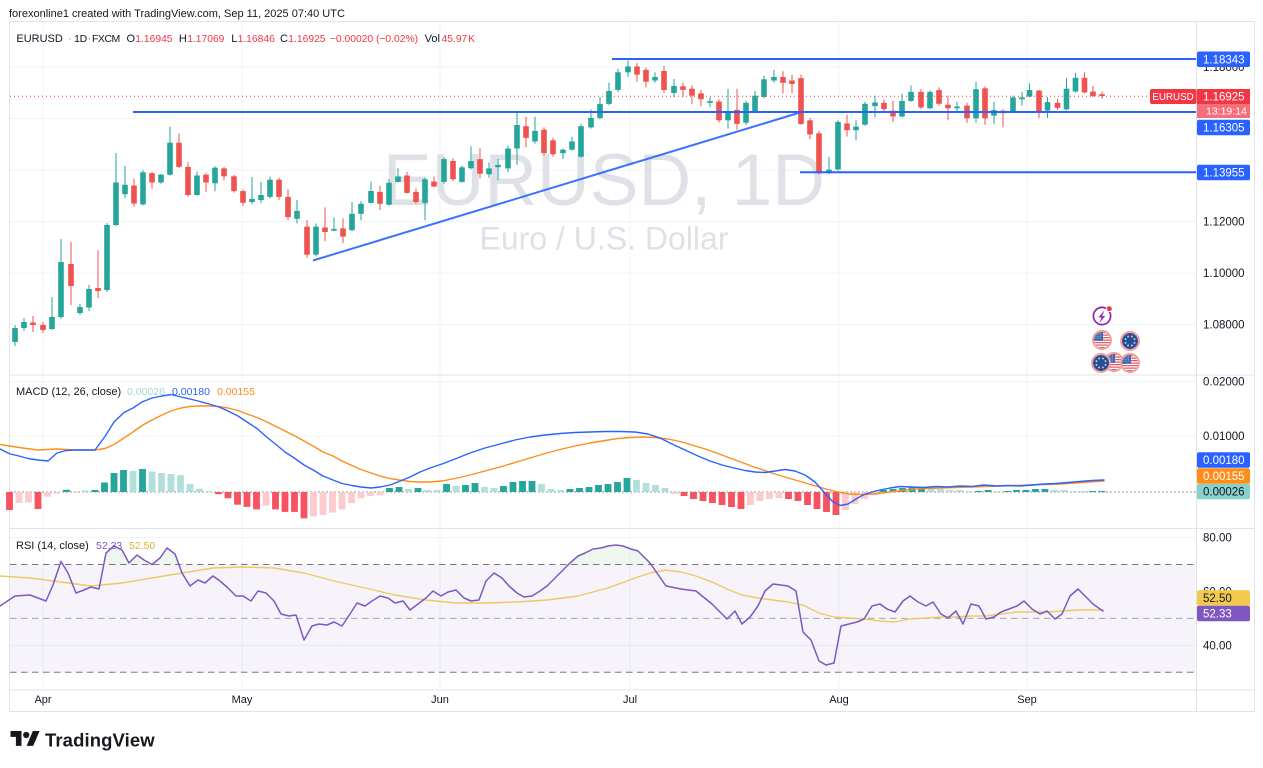 Image resolution: width=1263 pixels, height=768 pixels. Describe the element at coordinates (131, 39) in the screenshot. I see `svg-text: O` at that location.